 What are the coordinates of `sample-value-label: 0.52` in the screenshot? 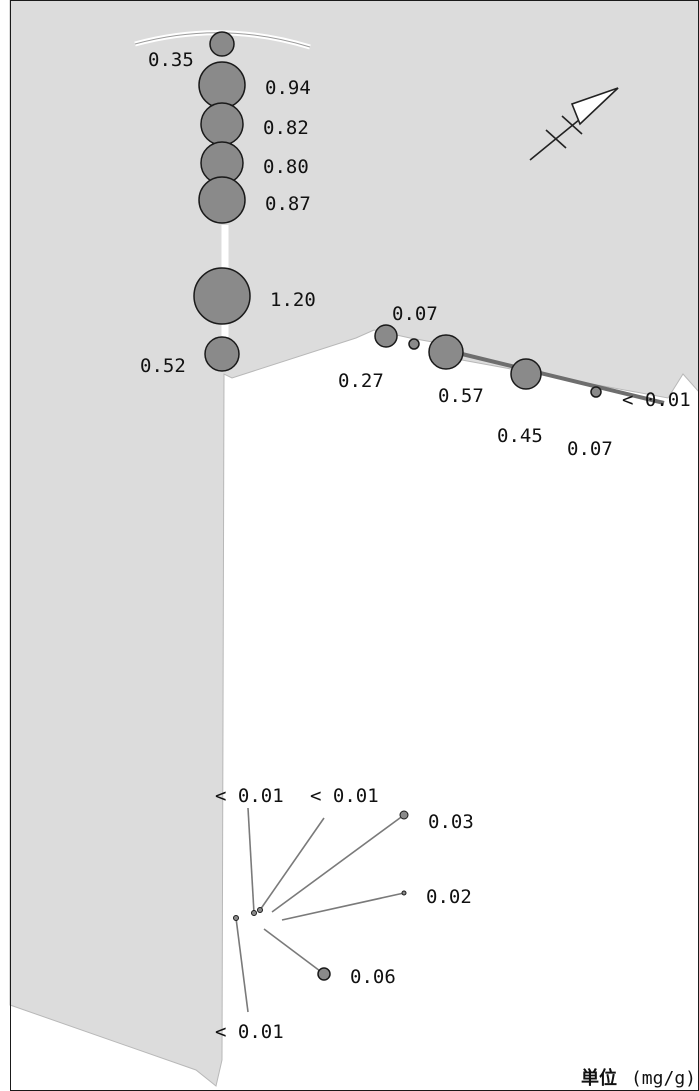 It's located at (163, 366).